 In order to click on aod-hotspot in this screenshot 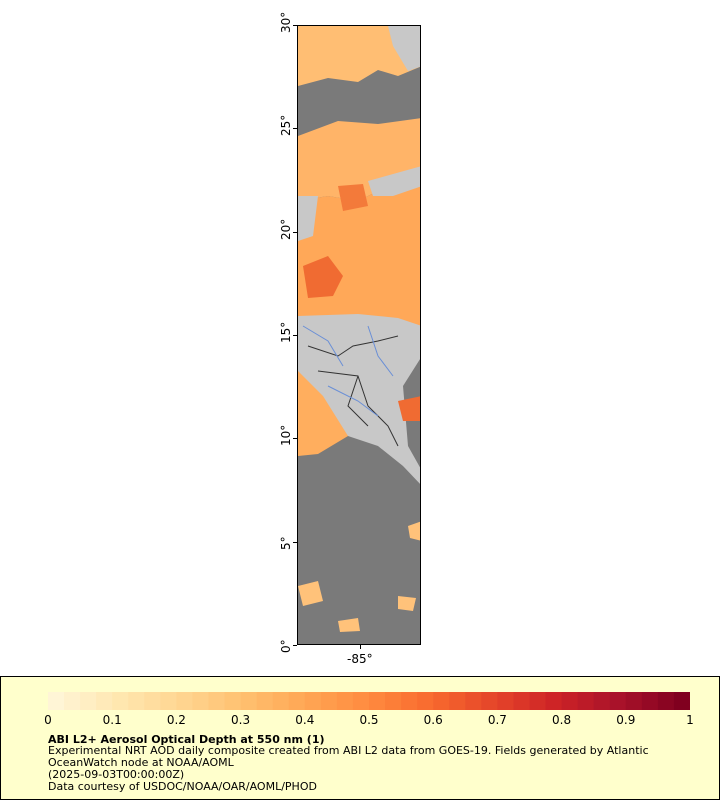, I will do `click(323, 277)`.